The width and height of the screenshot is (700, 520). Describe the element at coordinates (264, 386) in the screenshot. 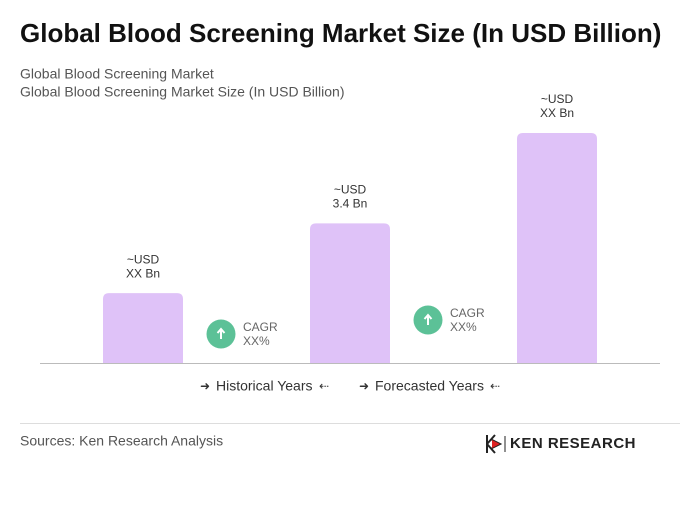

I see `legend-label: Historical Years` at that location.